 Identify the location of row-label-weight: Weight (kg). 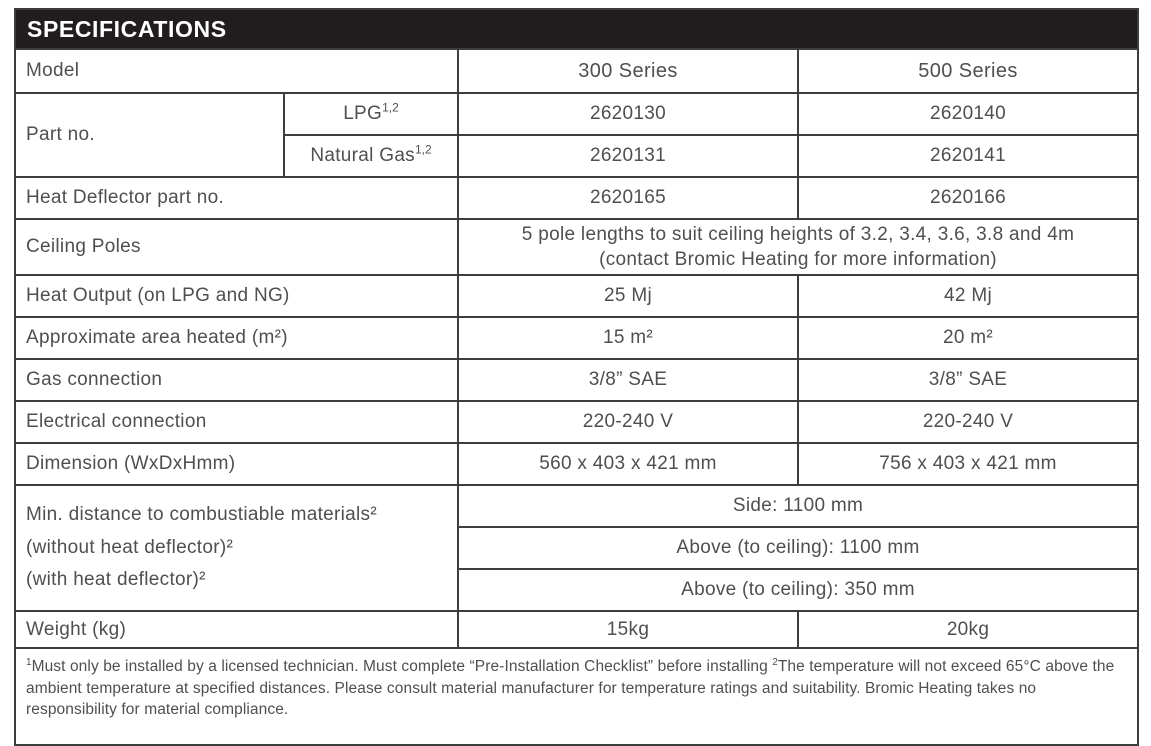
(236, 630).